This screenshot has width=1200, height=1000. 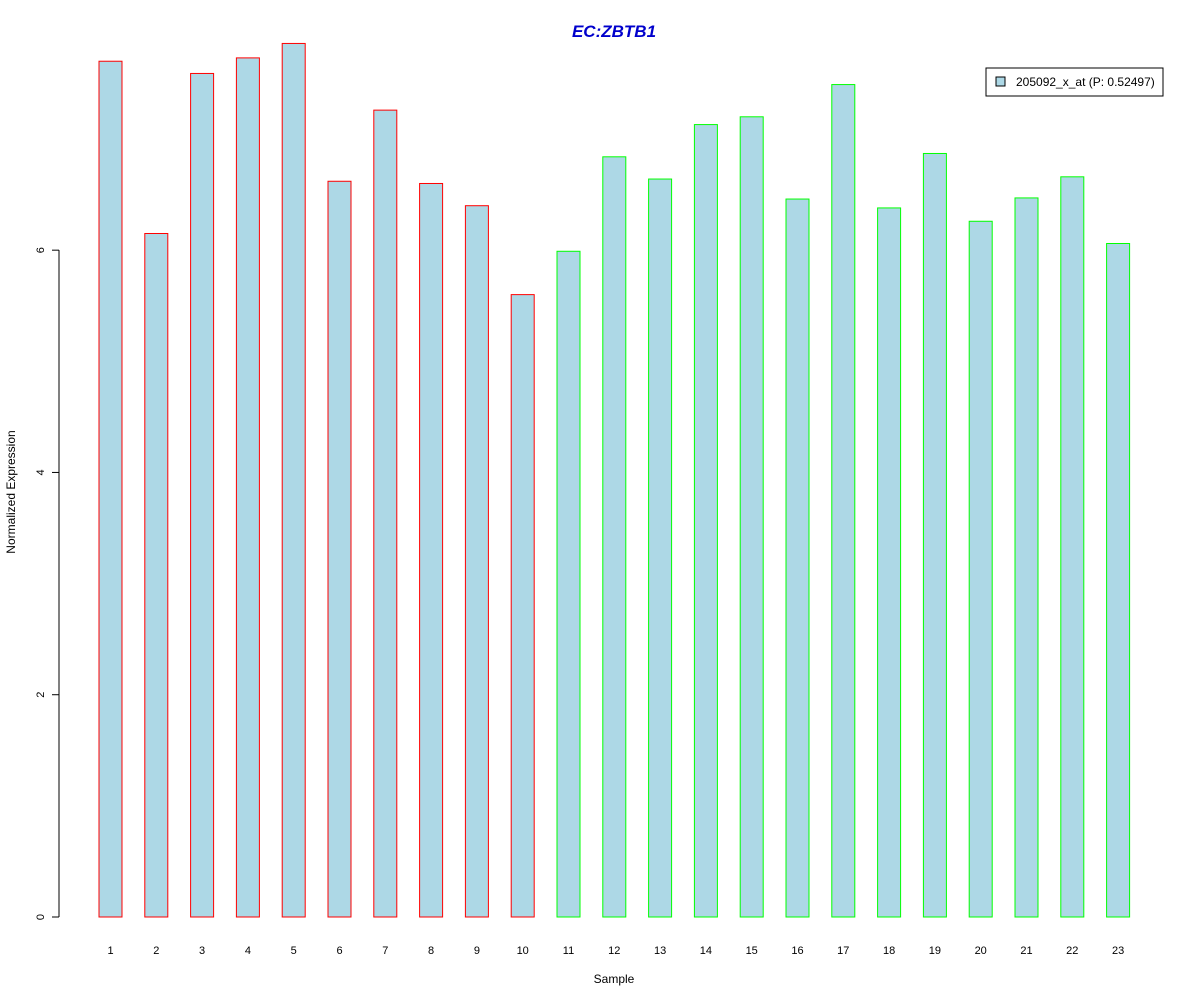 What do you see at coordinates (935, 951) in the screenshot?
I see `x-tick-label: 19` at bounding box center [935, 951].